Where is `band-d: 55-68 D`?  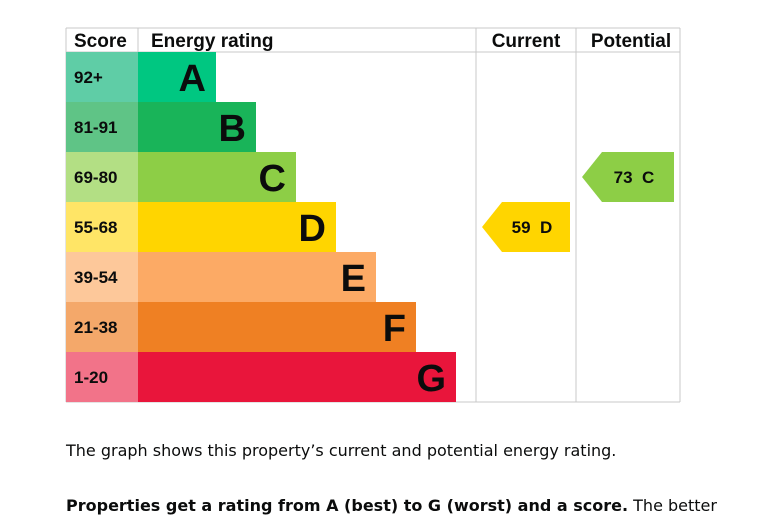 band-d: 55-68 D is located at coordinates (201, 227).